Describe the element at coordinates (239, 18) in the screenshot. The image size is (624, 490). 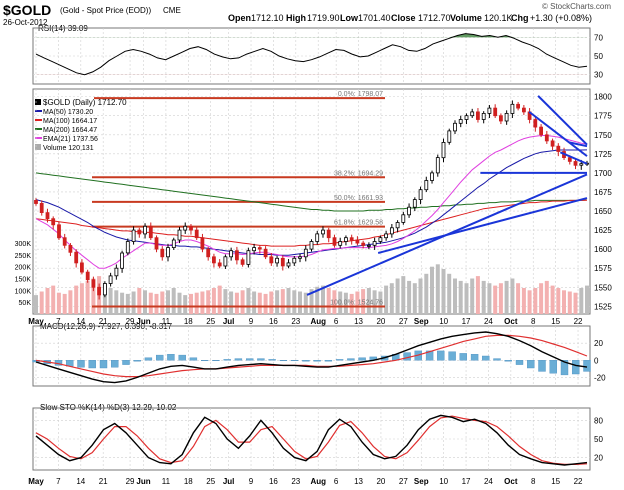
I see `open-label: Open` at that location.